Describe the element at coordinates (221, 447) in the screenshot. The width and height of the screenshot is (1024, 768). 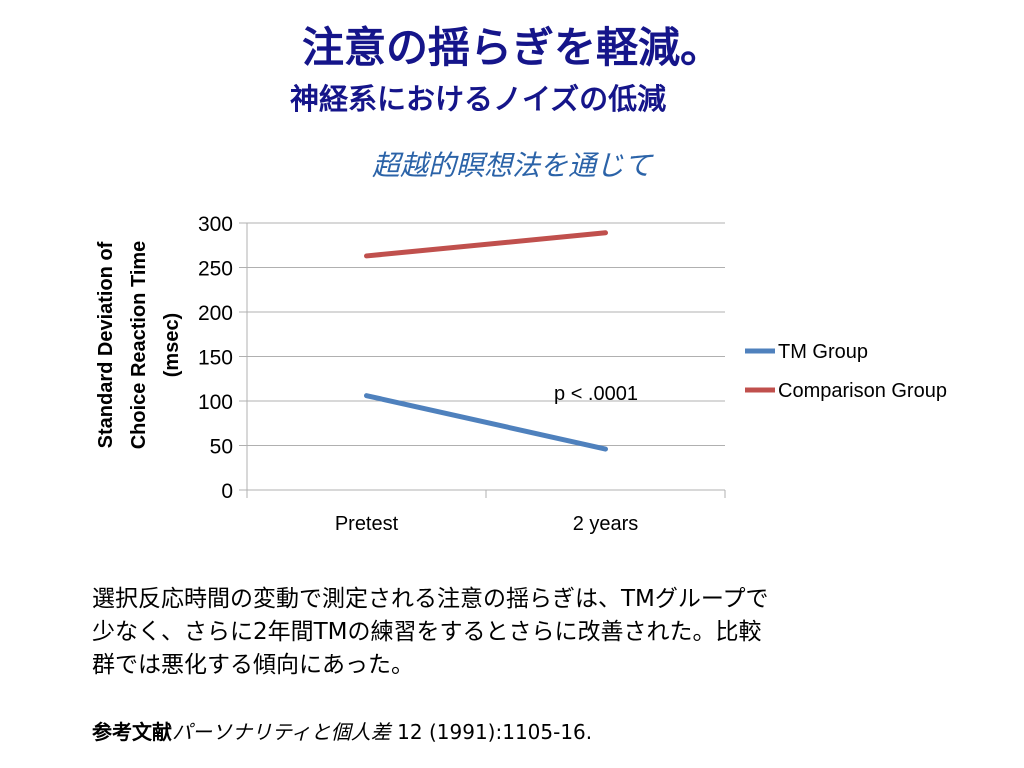
I see `y-tick-label: 50` at that location.